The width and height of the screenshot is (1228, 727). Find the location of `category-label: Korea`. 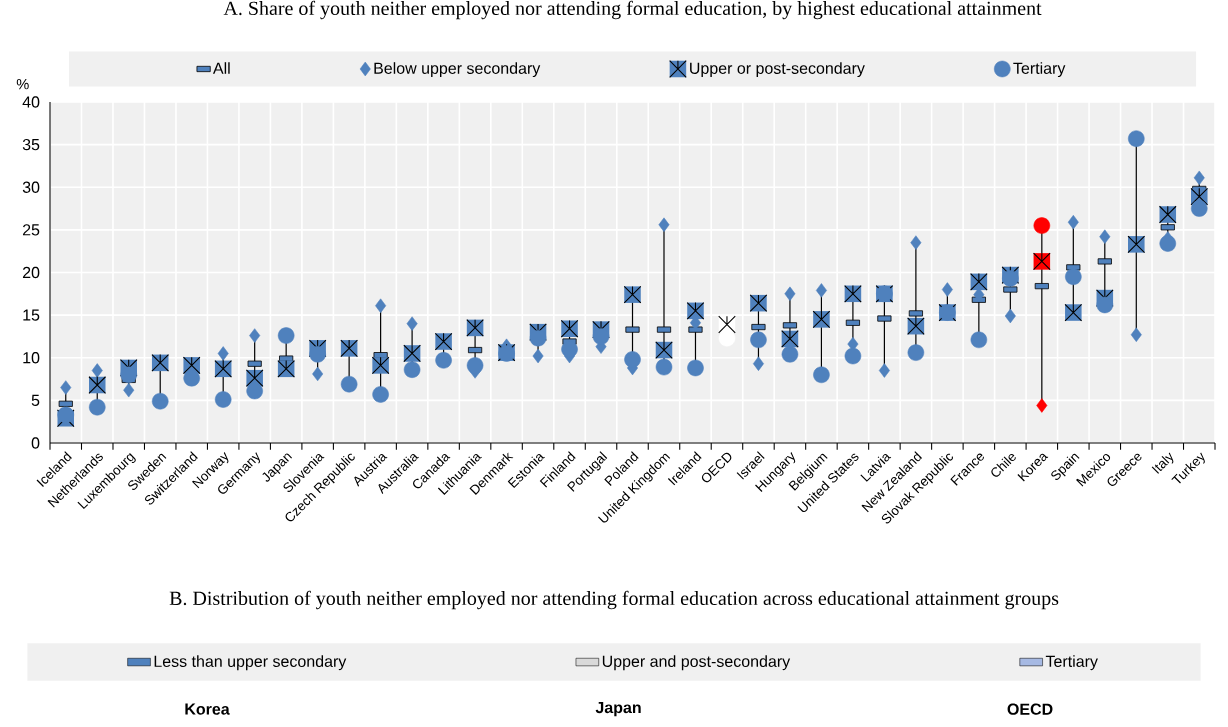

category-label: Korea is located at coordinates (207, 709).